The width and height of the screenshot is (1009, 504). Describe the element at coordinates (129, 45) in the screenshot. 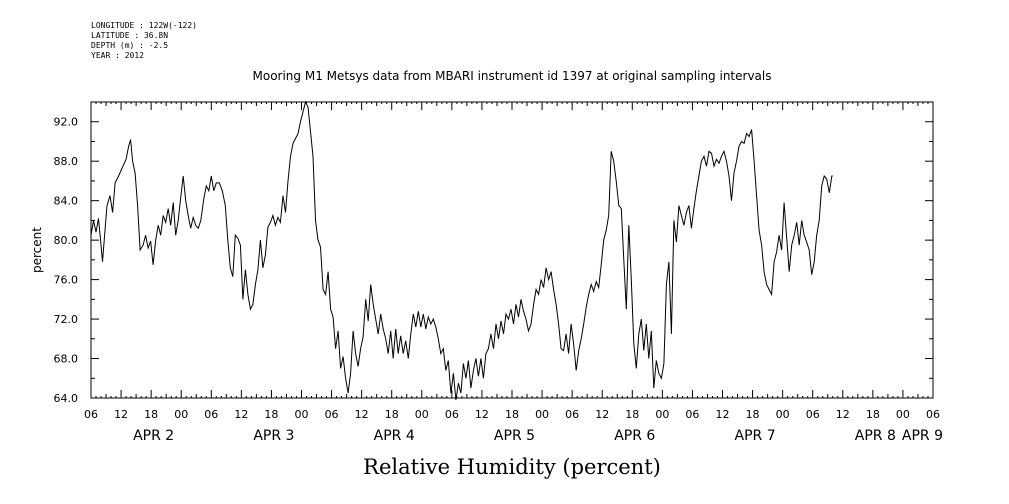

I see `meta-depth: DEPTH (m) : -2.5` at that location.